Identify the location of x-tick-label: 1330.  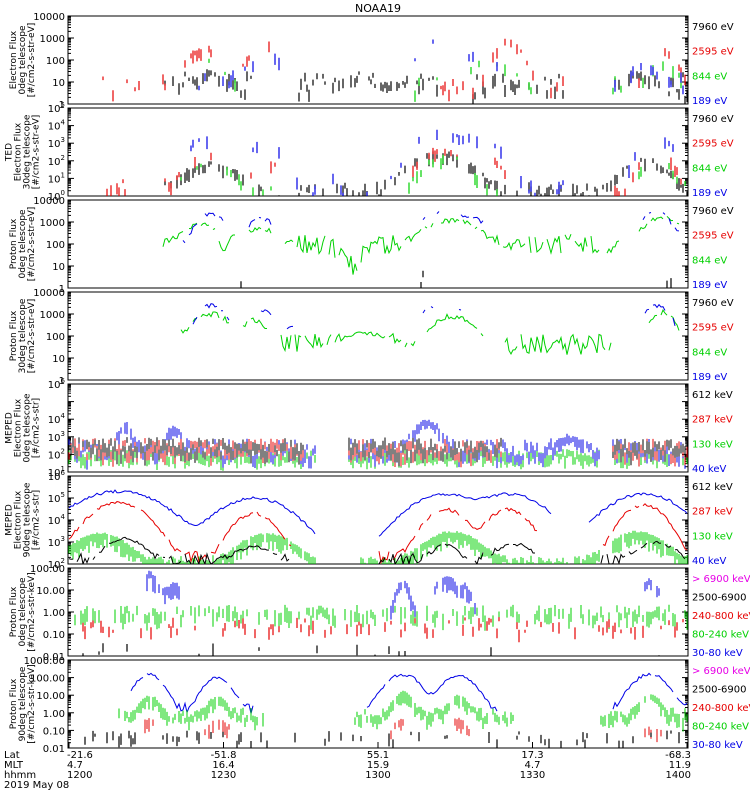
(532, 775).